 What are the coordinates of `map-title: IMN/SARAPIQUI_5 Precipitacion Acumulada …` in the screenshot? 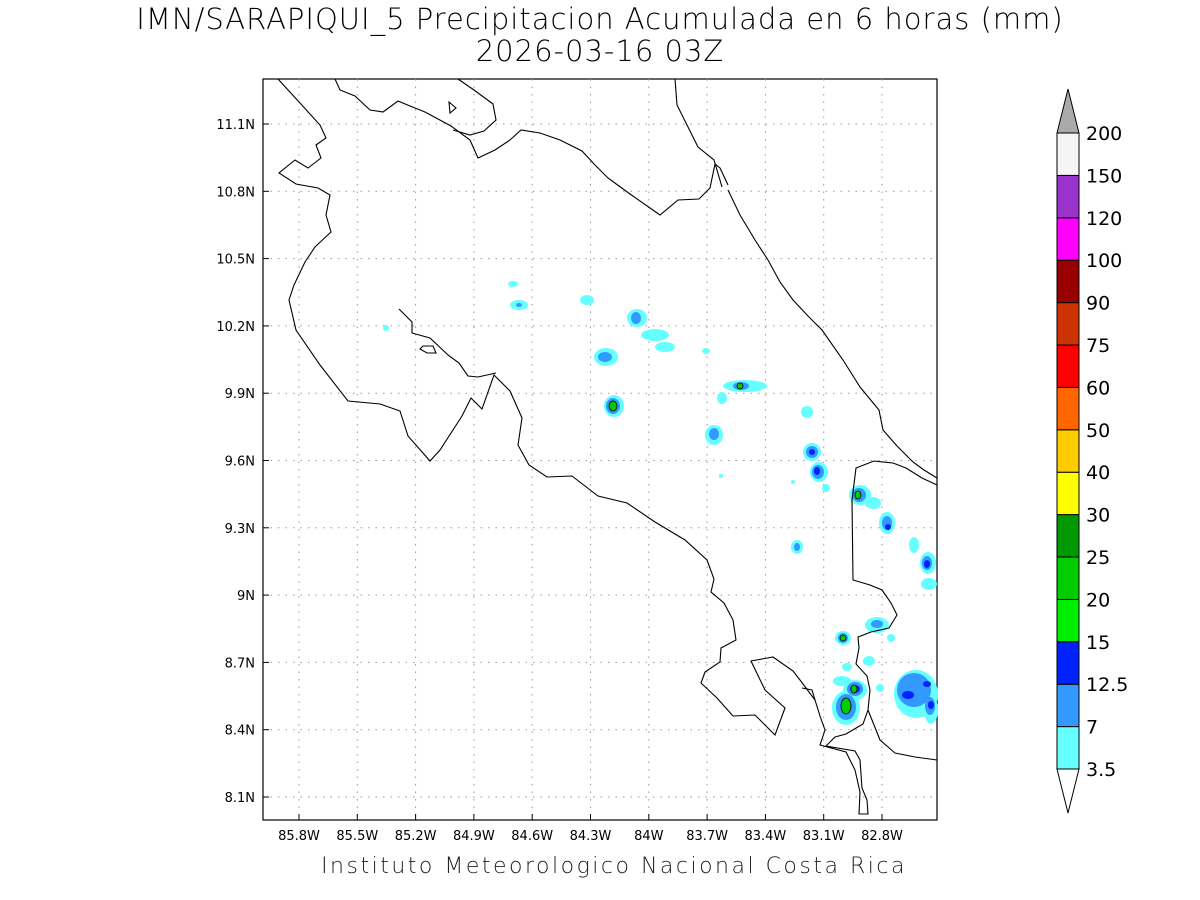 It's located at (600, 19).